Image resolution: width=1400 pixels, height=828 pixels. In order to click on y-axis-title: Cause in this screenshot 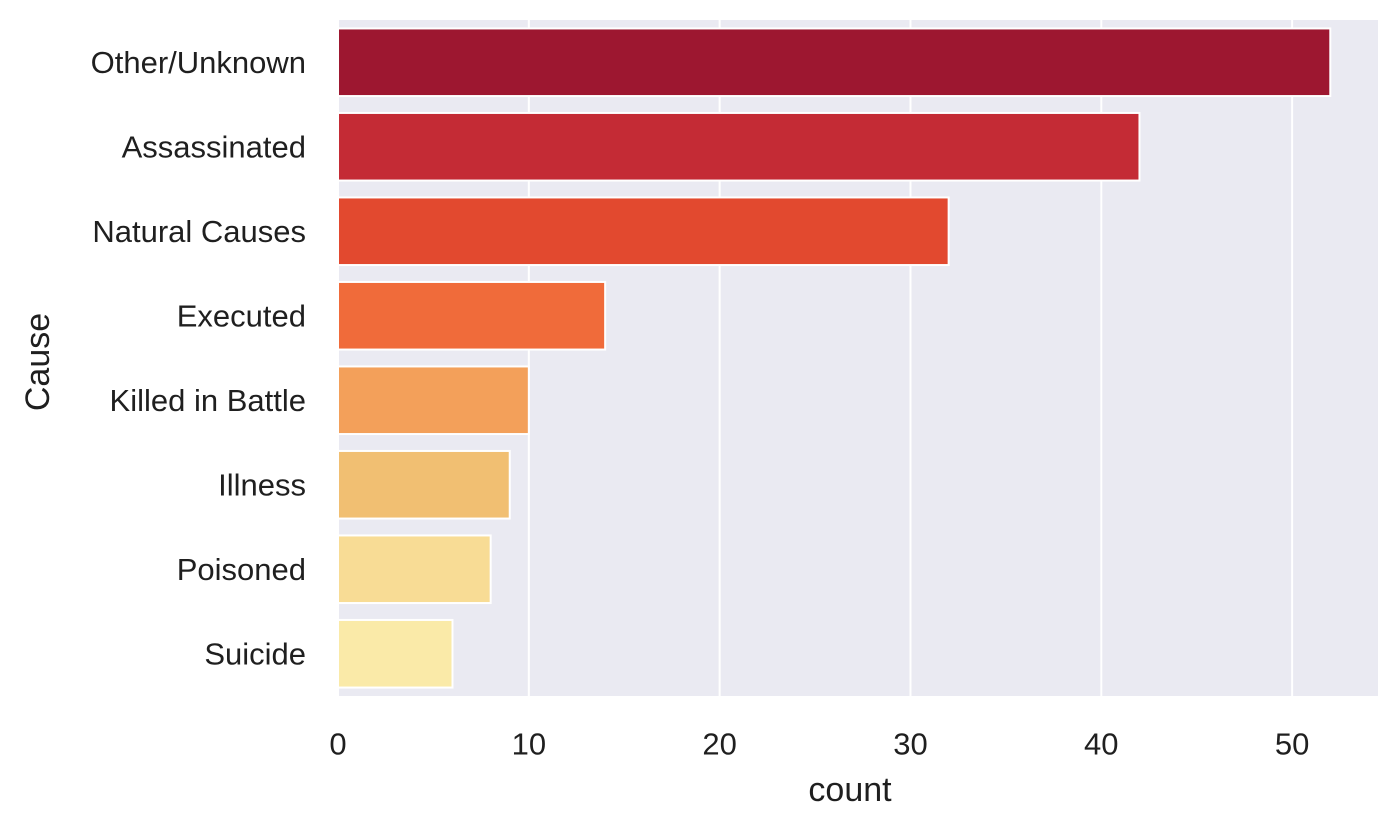, I will do `click(38, 362)`.